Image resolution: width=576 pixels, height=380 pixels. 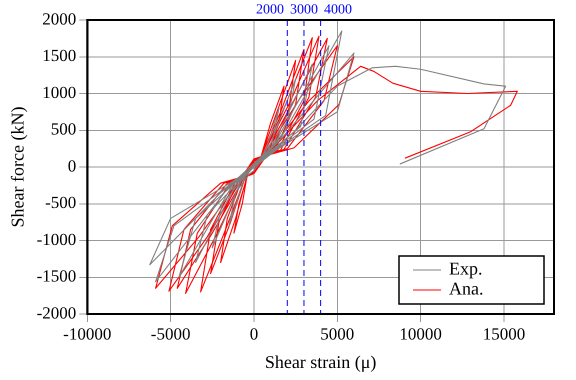 I want to click on x-tick-label: 0, so click(x=254, y=334).